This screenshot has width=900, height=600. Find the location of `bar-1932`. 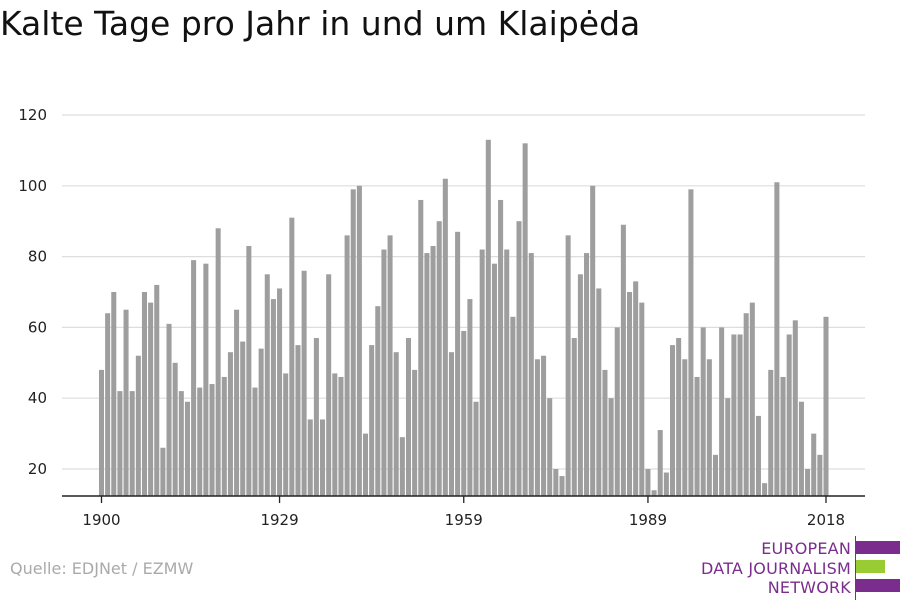

bar-1932 is located at coordinates (298, 420).